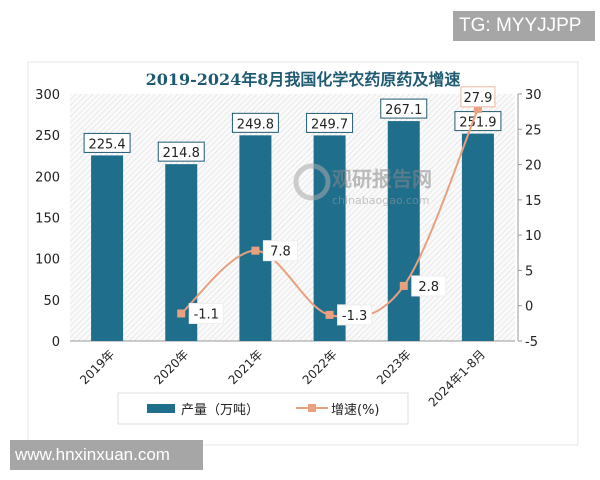 This screenshot has width=600, height=480. Describe the element at coordinates (533, 95) in the screenshot. I see `right-tick-label: 30` at that location.